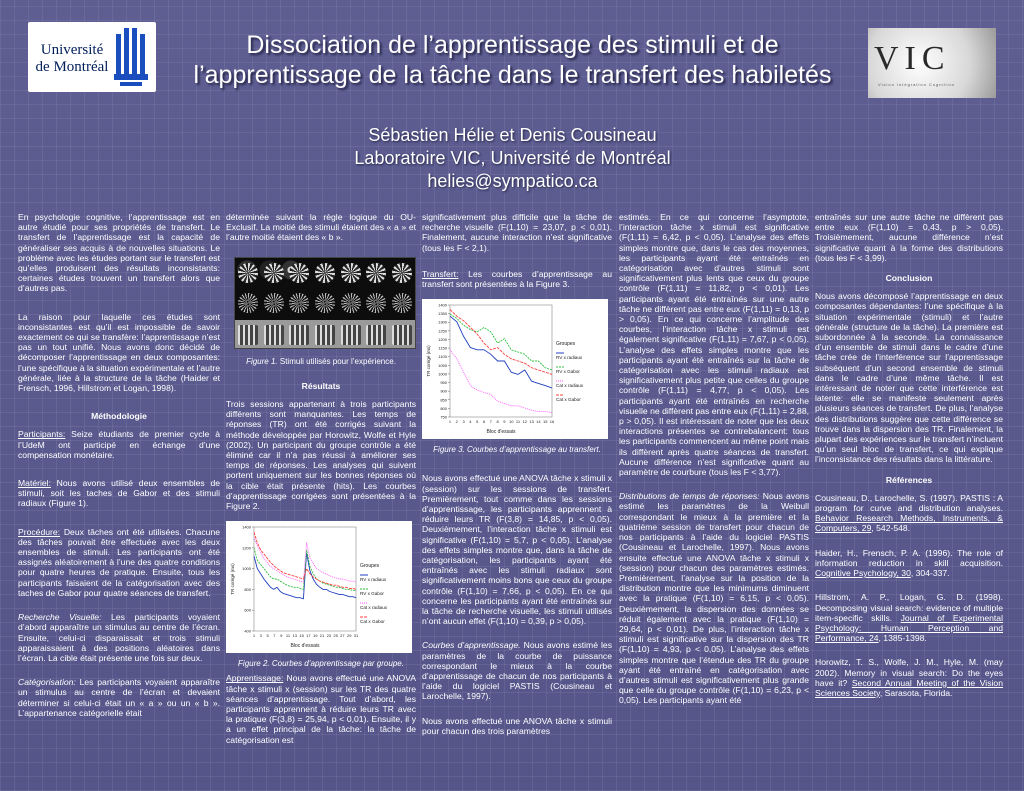  What do you see at coordinates (72, 59) in the screenshot?
I see `udem-logo-text: Université de Montréal` at bounding box center [72, 59].